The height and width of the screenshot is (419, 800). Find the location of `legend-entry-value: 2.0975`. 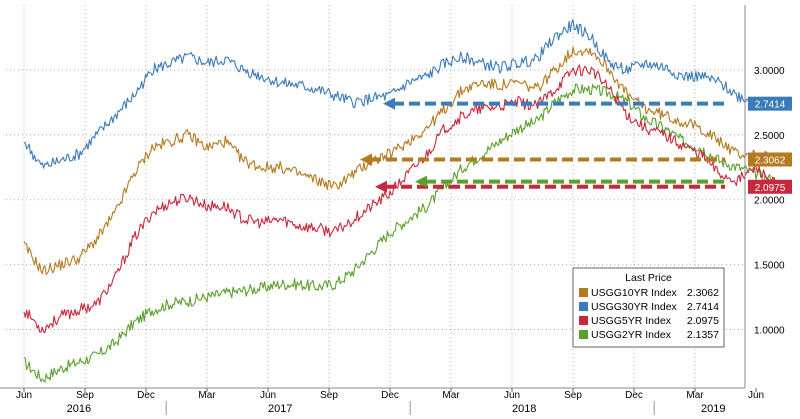

legend-entry-value: 2.0975 is located at coordinates (703, 321).